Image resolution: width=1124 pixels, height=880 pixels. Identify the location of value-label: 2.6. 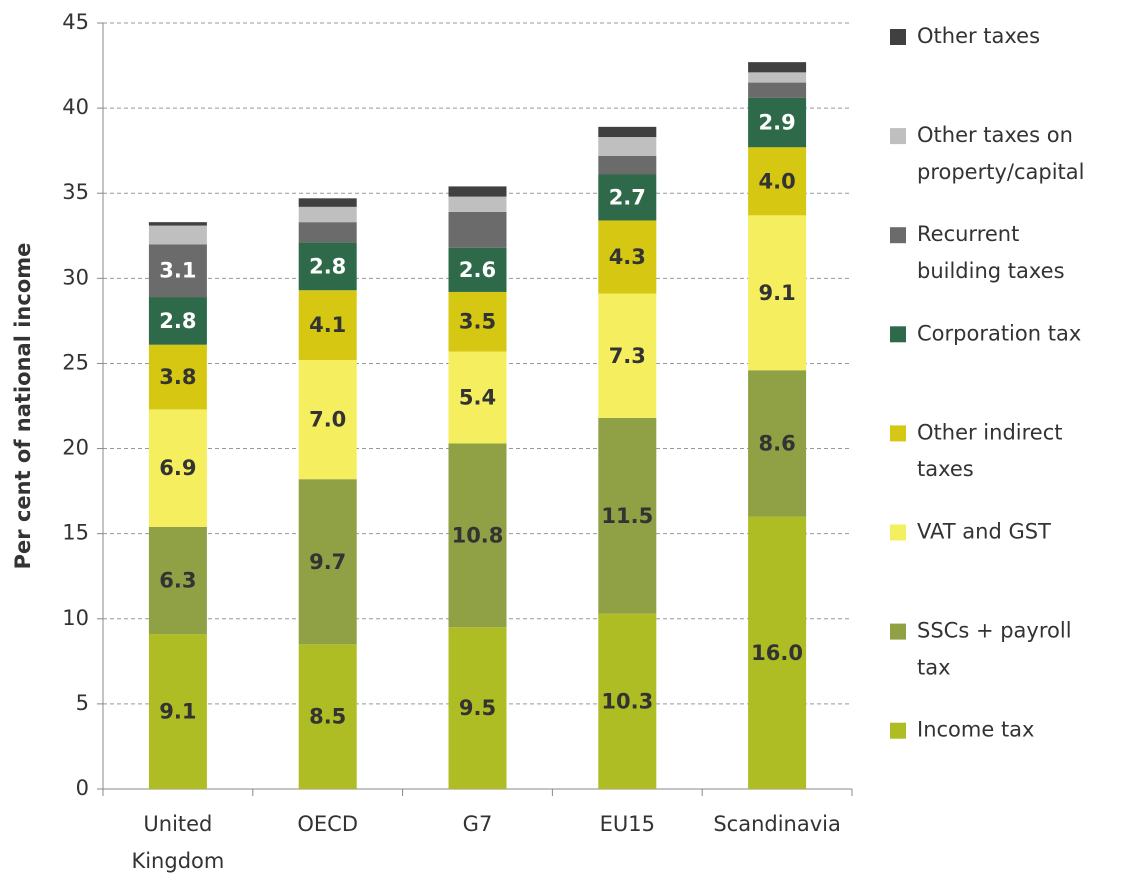
(477, 270).